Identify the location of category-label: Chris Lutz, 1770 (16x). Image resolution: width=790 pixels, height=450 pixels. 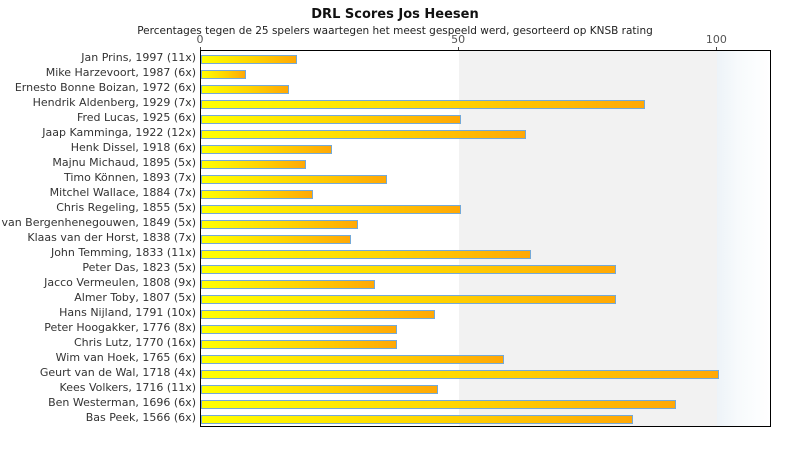
(134, 342).